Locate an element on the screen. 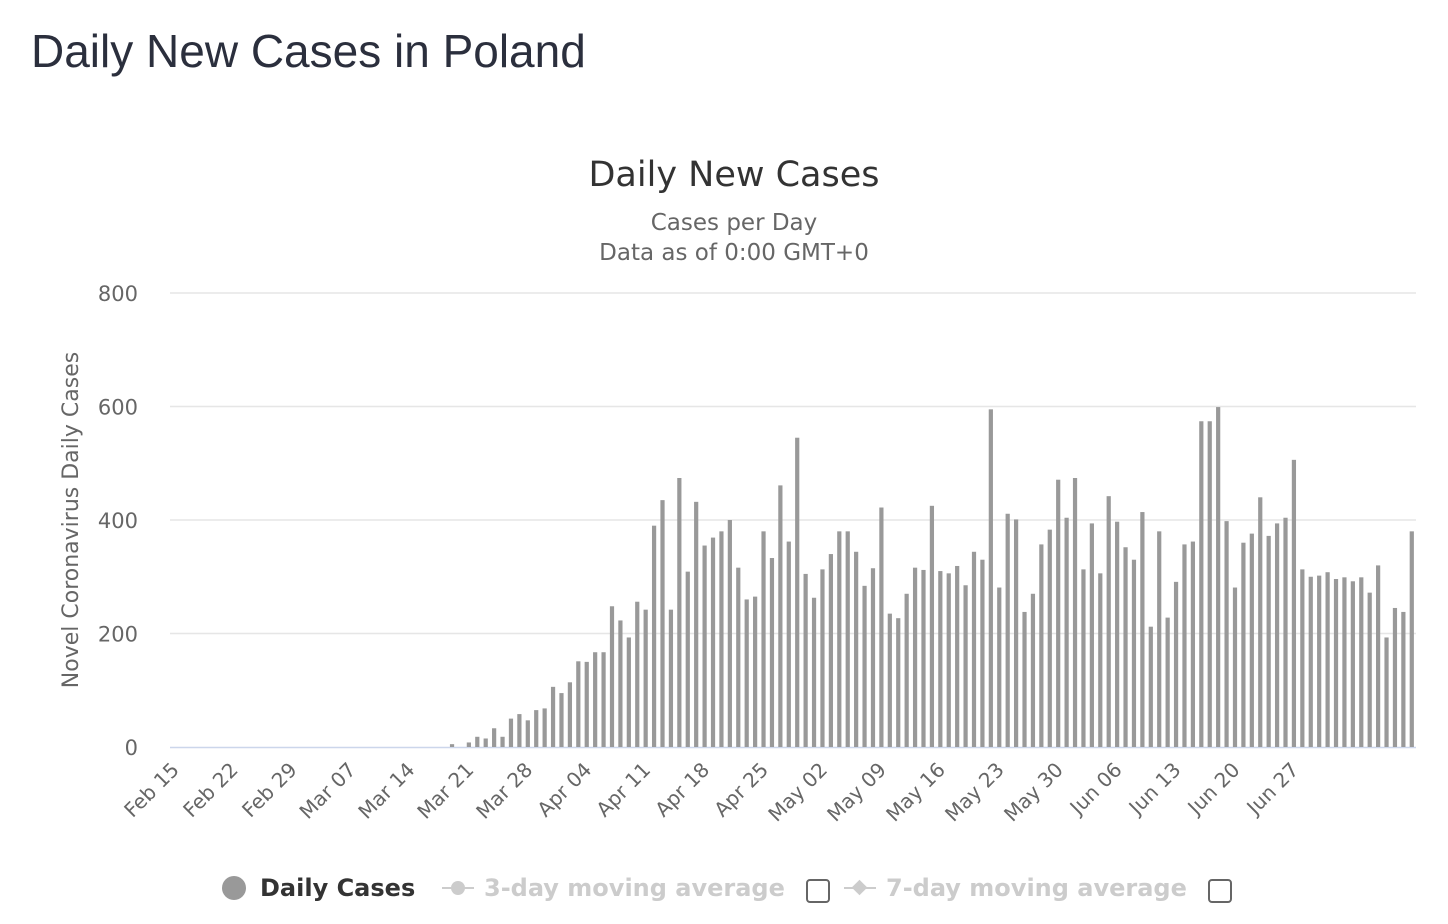  toggle-7-day-average-checkbox is located at coordinates (1220, 891).